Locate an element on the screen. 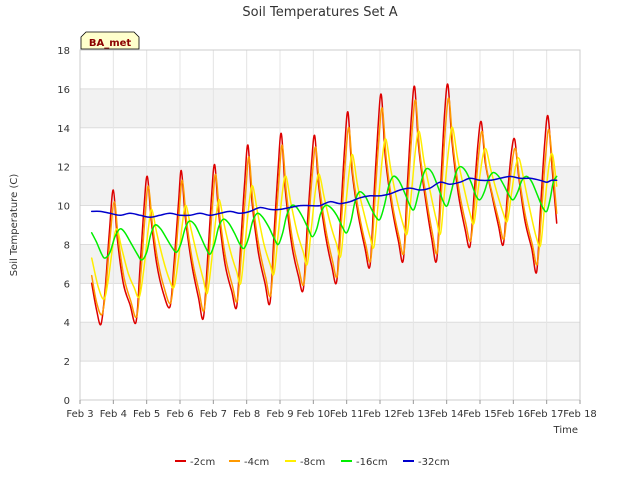 This screenshot has height=480, width=640. legend-label: -32cm is located at coordinates (434, 462).